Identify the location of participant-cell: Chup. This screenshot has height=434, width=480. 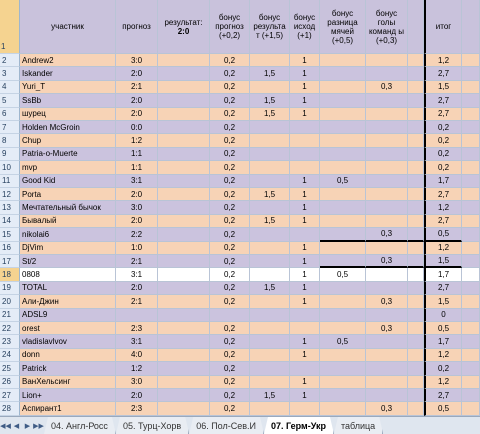
(68, 141).